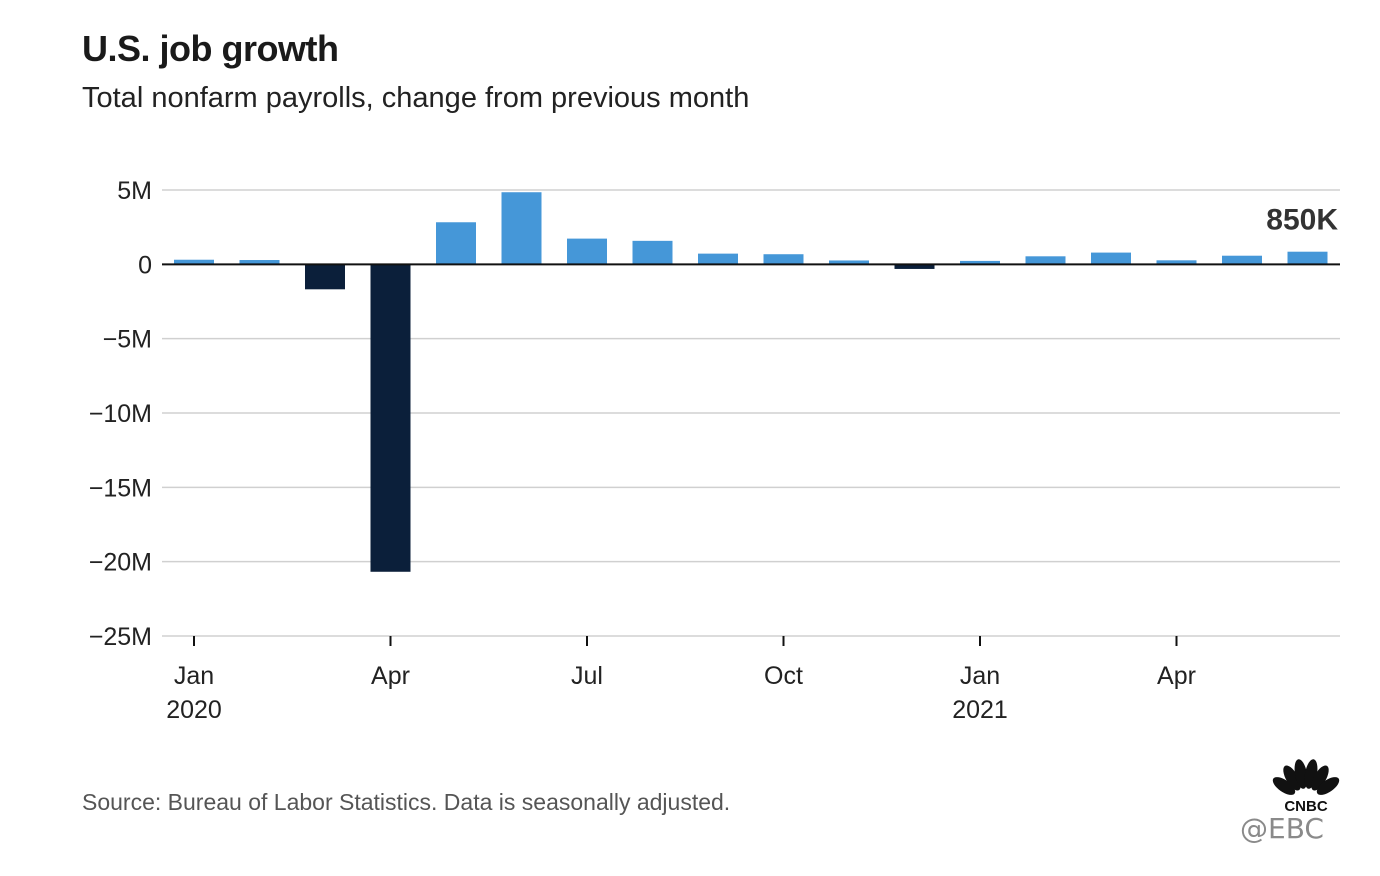  I want to click on x-tick-month: Oct, so click(783, 676).